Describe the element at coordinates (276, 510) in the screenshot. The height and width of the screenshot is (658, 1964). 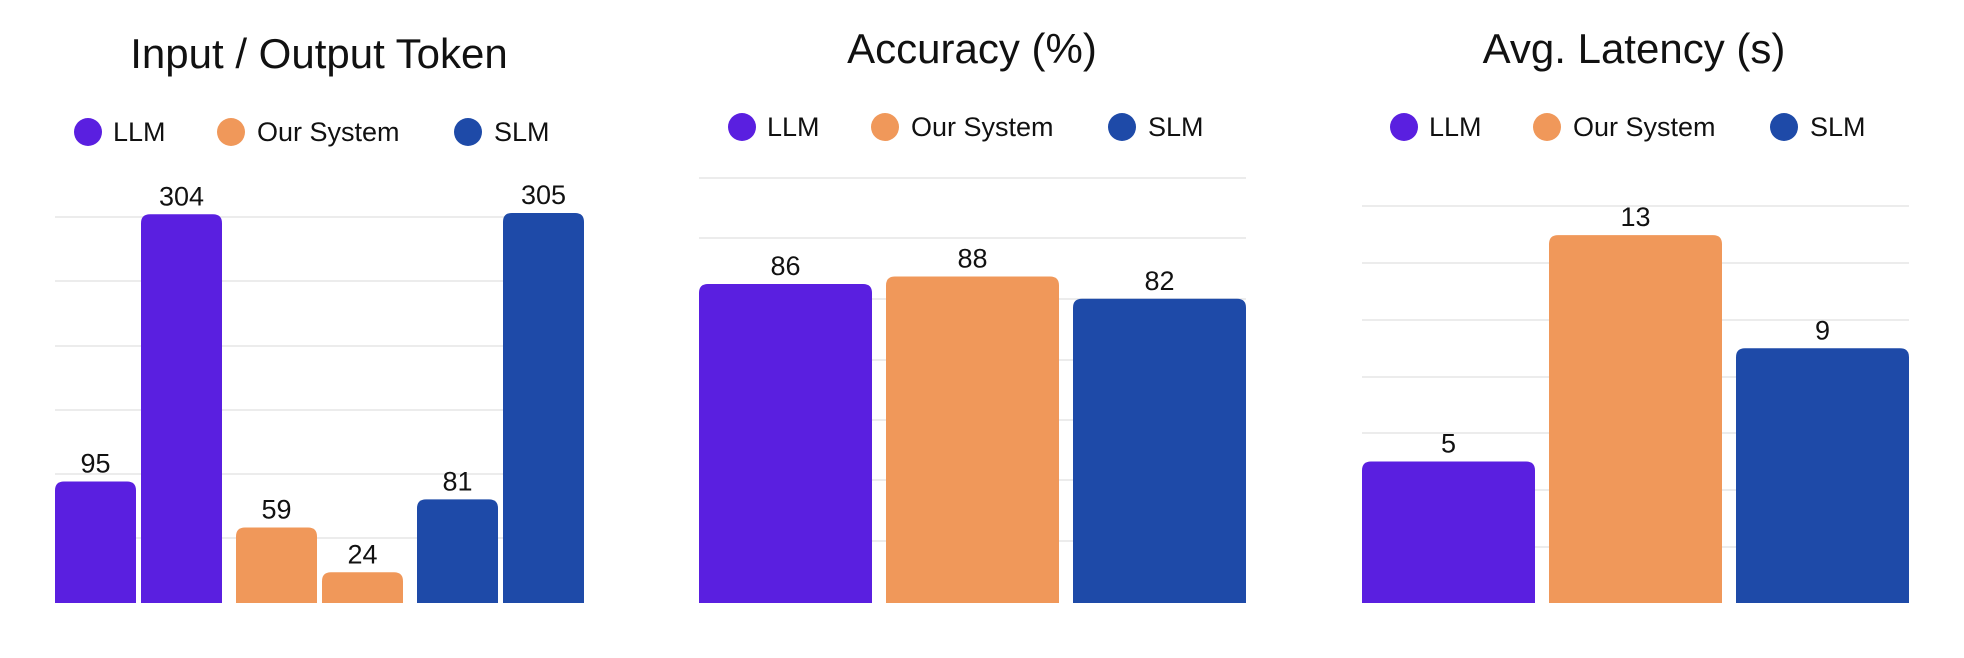
I see `bar-value-label: 59` at that location.